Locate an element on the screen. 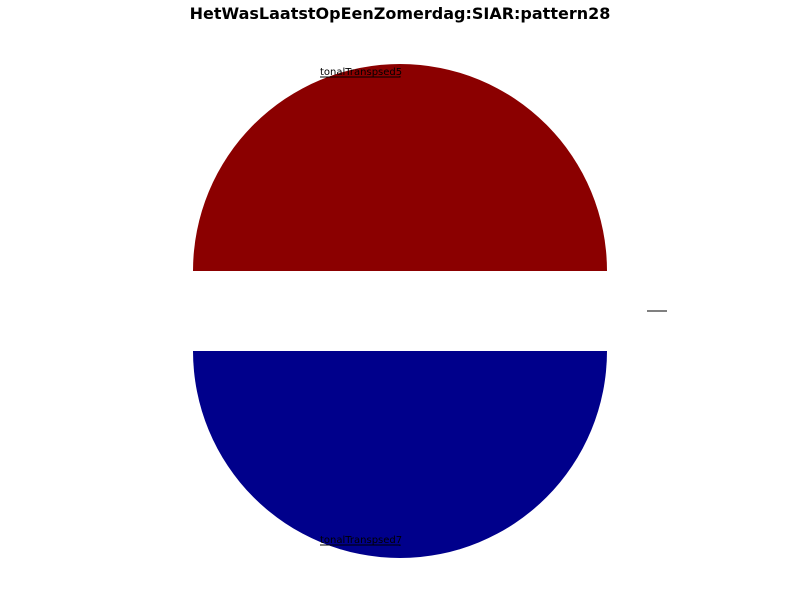 The height and width of the screenshot is (600, 800). slice-label: tonalTranspsed5 is located at coordinates (361, 72).